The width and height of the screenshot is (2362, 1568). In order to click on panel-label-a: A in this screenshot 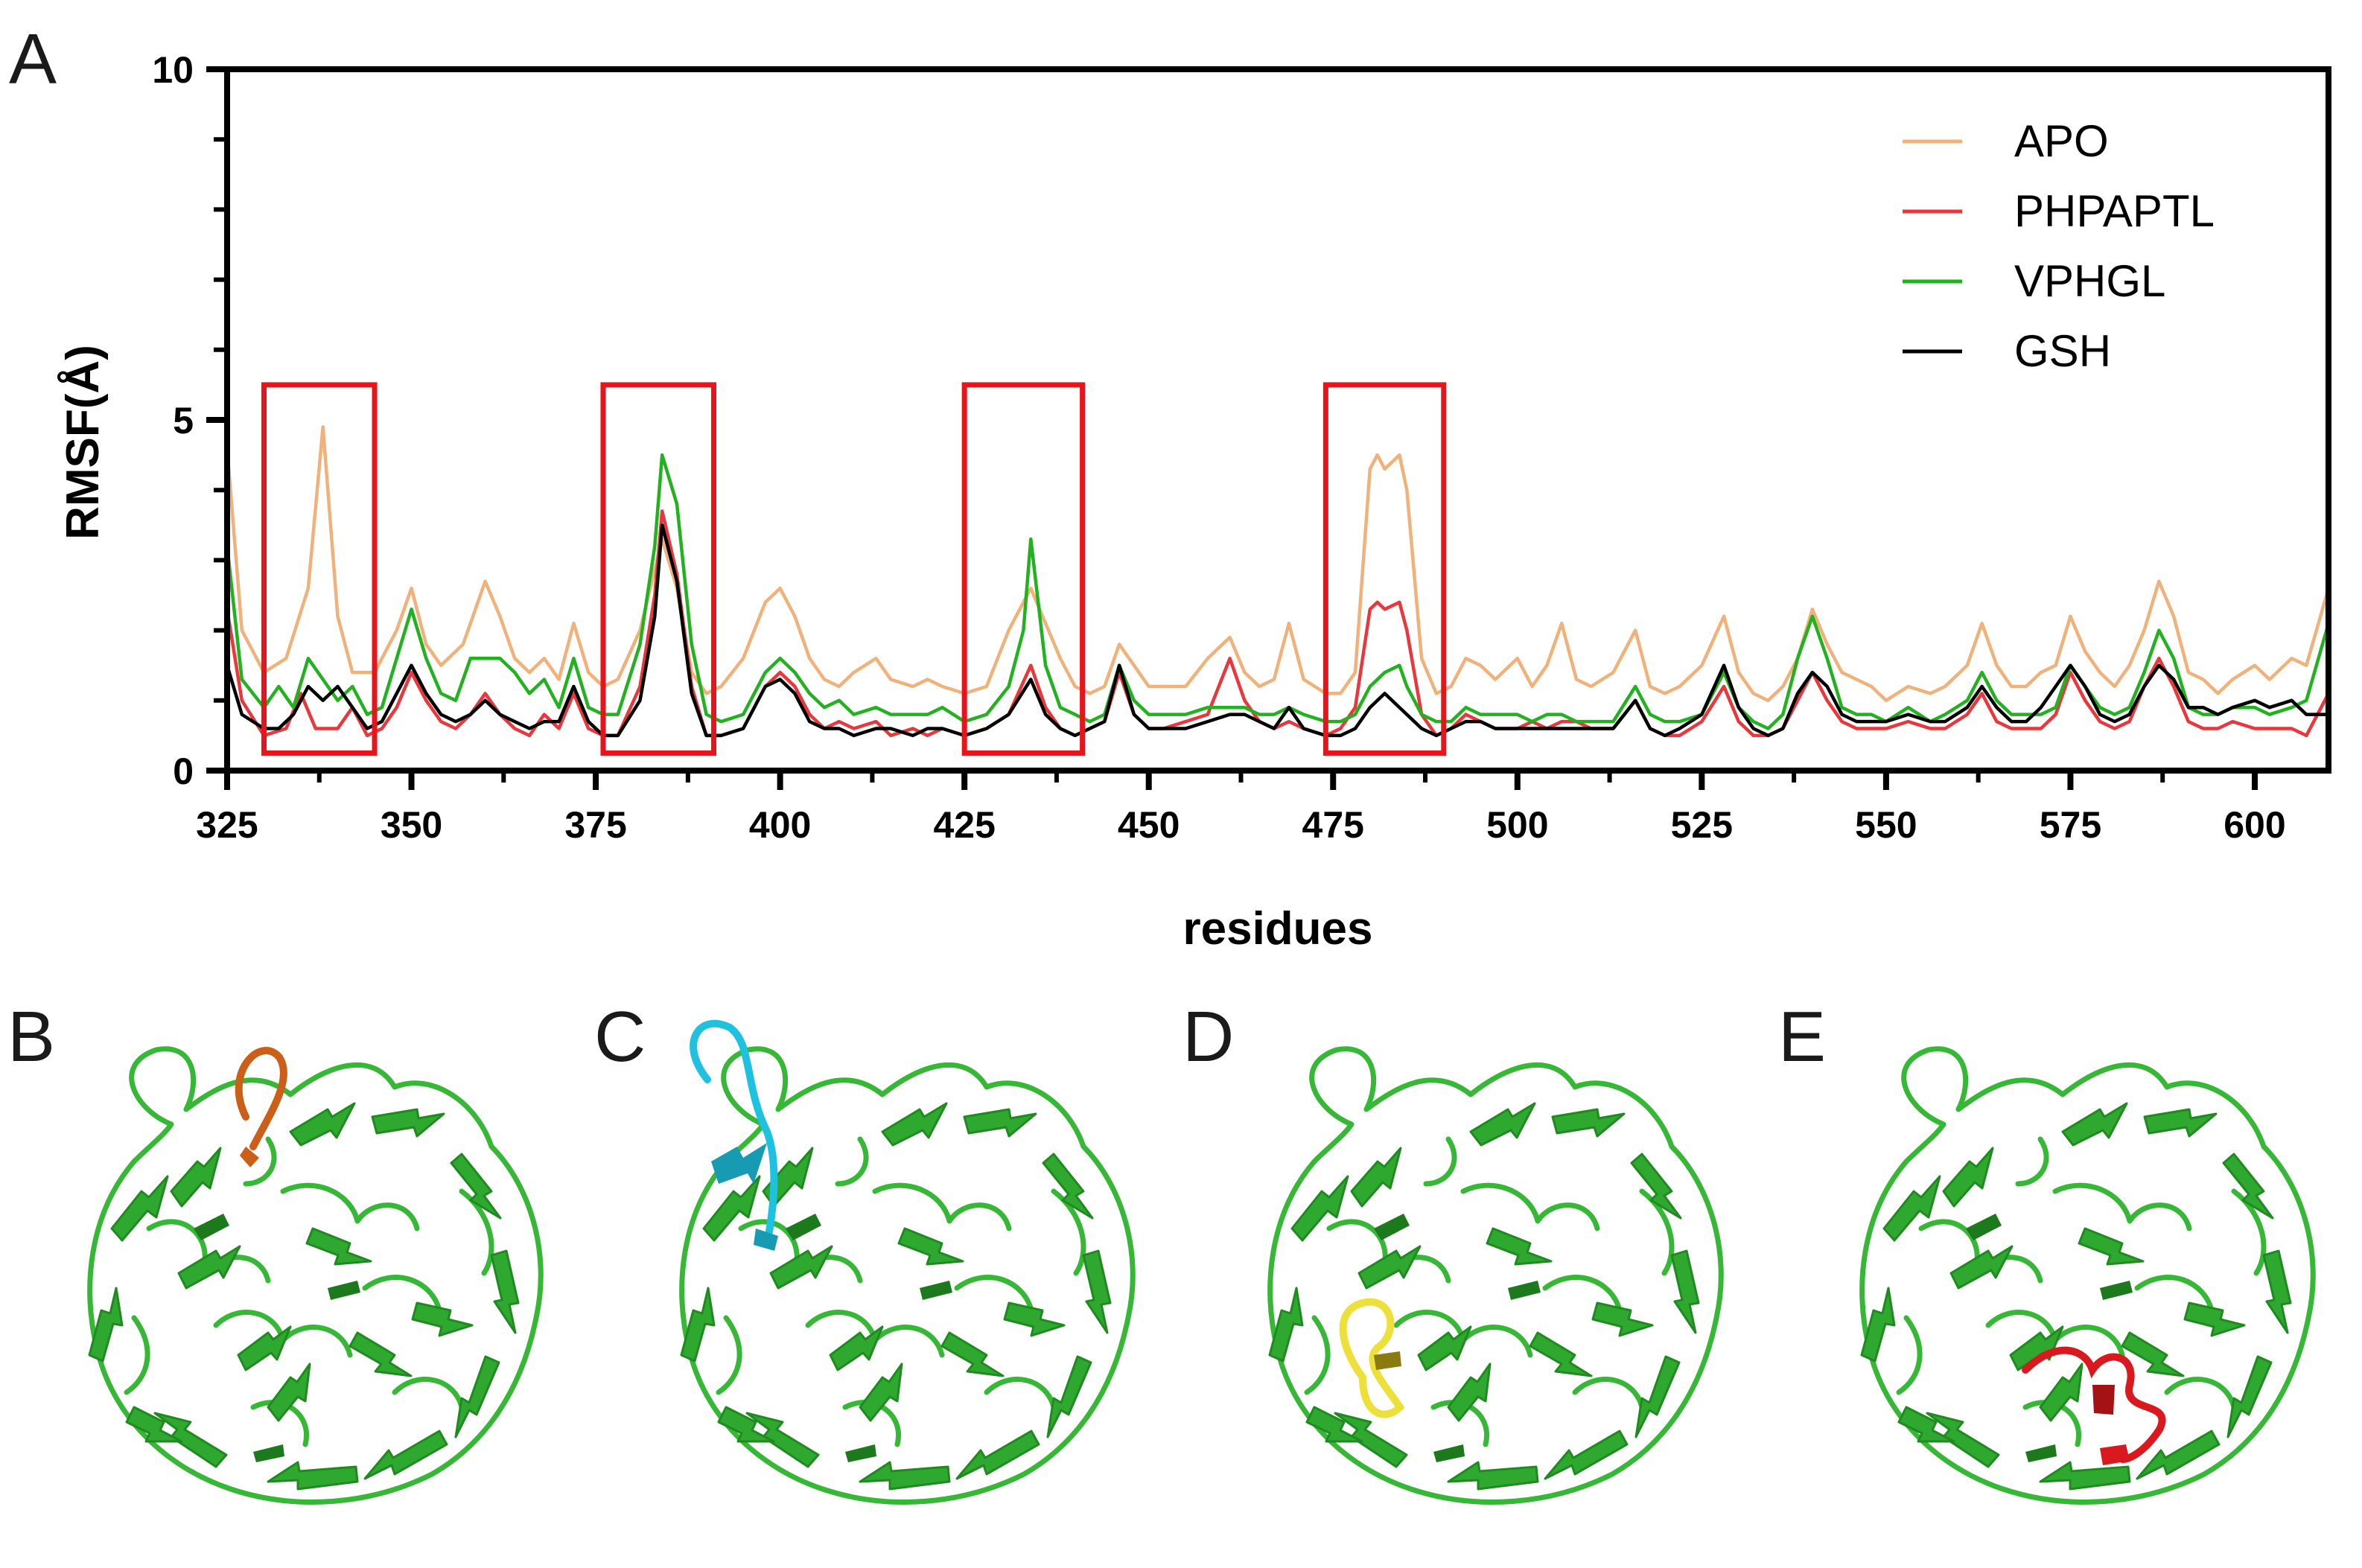, I will do `click(33, 59)`.